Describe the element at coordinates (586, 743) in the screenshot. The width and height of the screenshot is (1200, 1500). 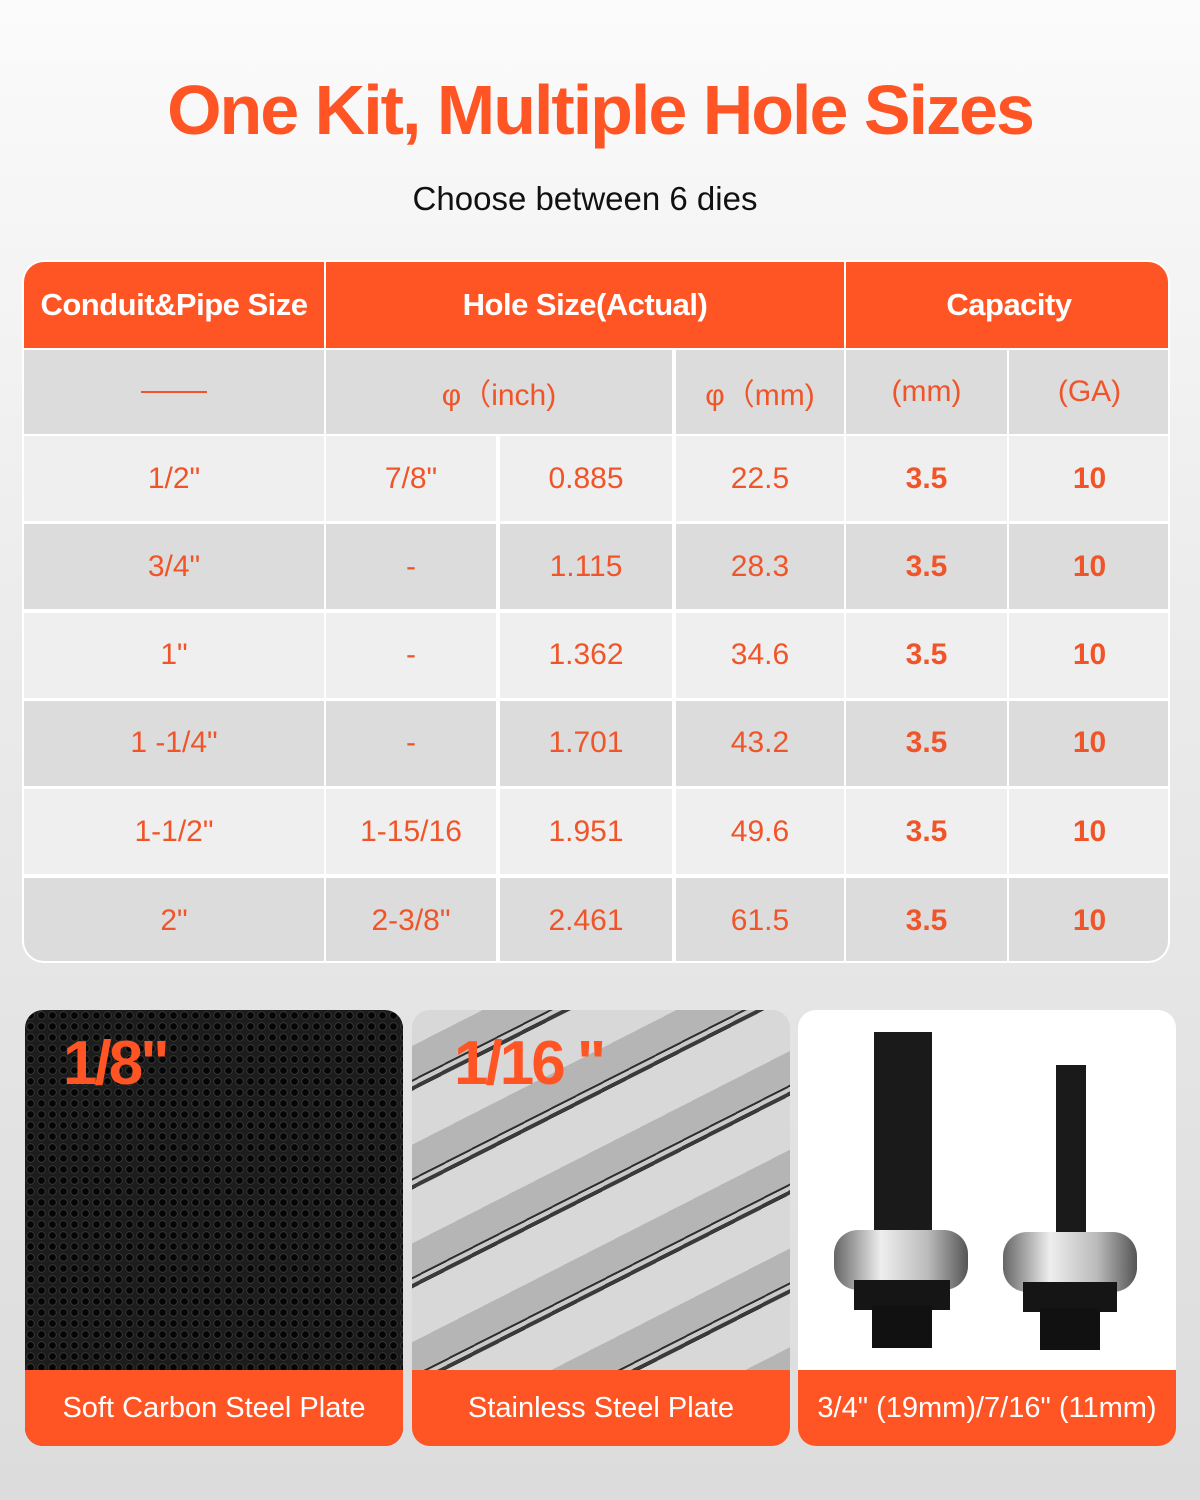
I see `table-cell: 1.701` at that location.